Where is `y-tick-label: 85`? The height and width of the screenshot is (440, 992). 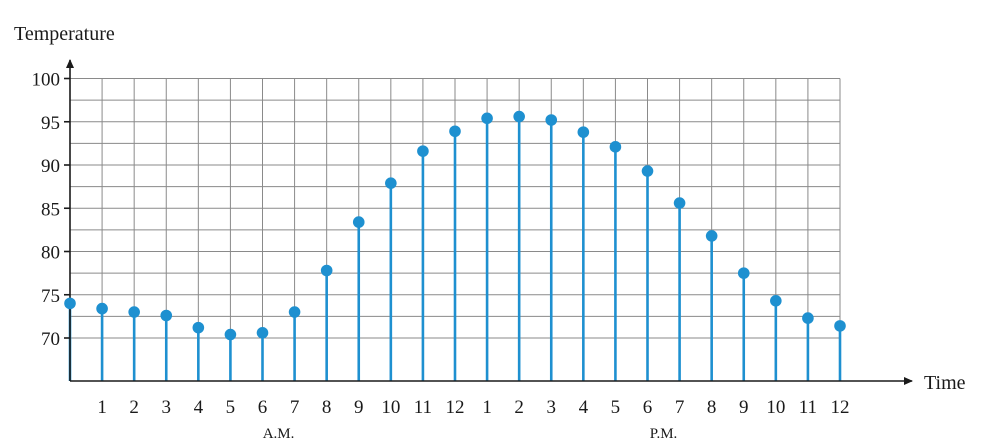
y-tick-label: 85 is located at coordinates (50, 209).